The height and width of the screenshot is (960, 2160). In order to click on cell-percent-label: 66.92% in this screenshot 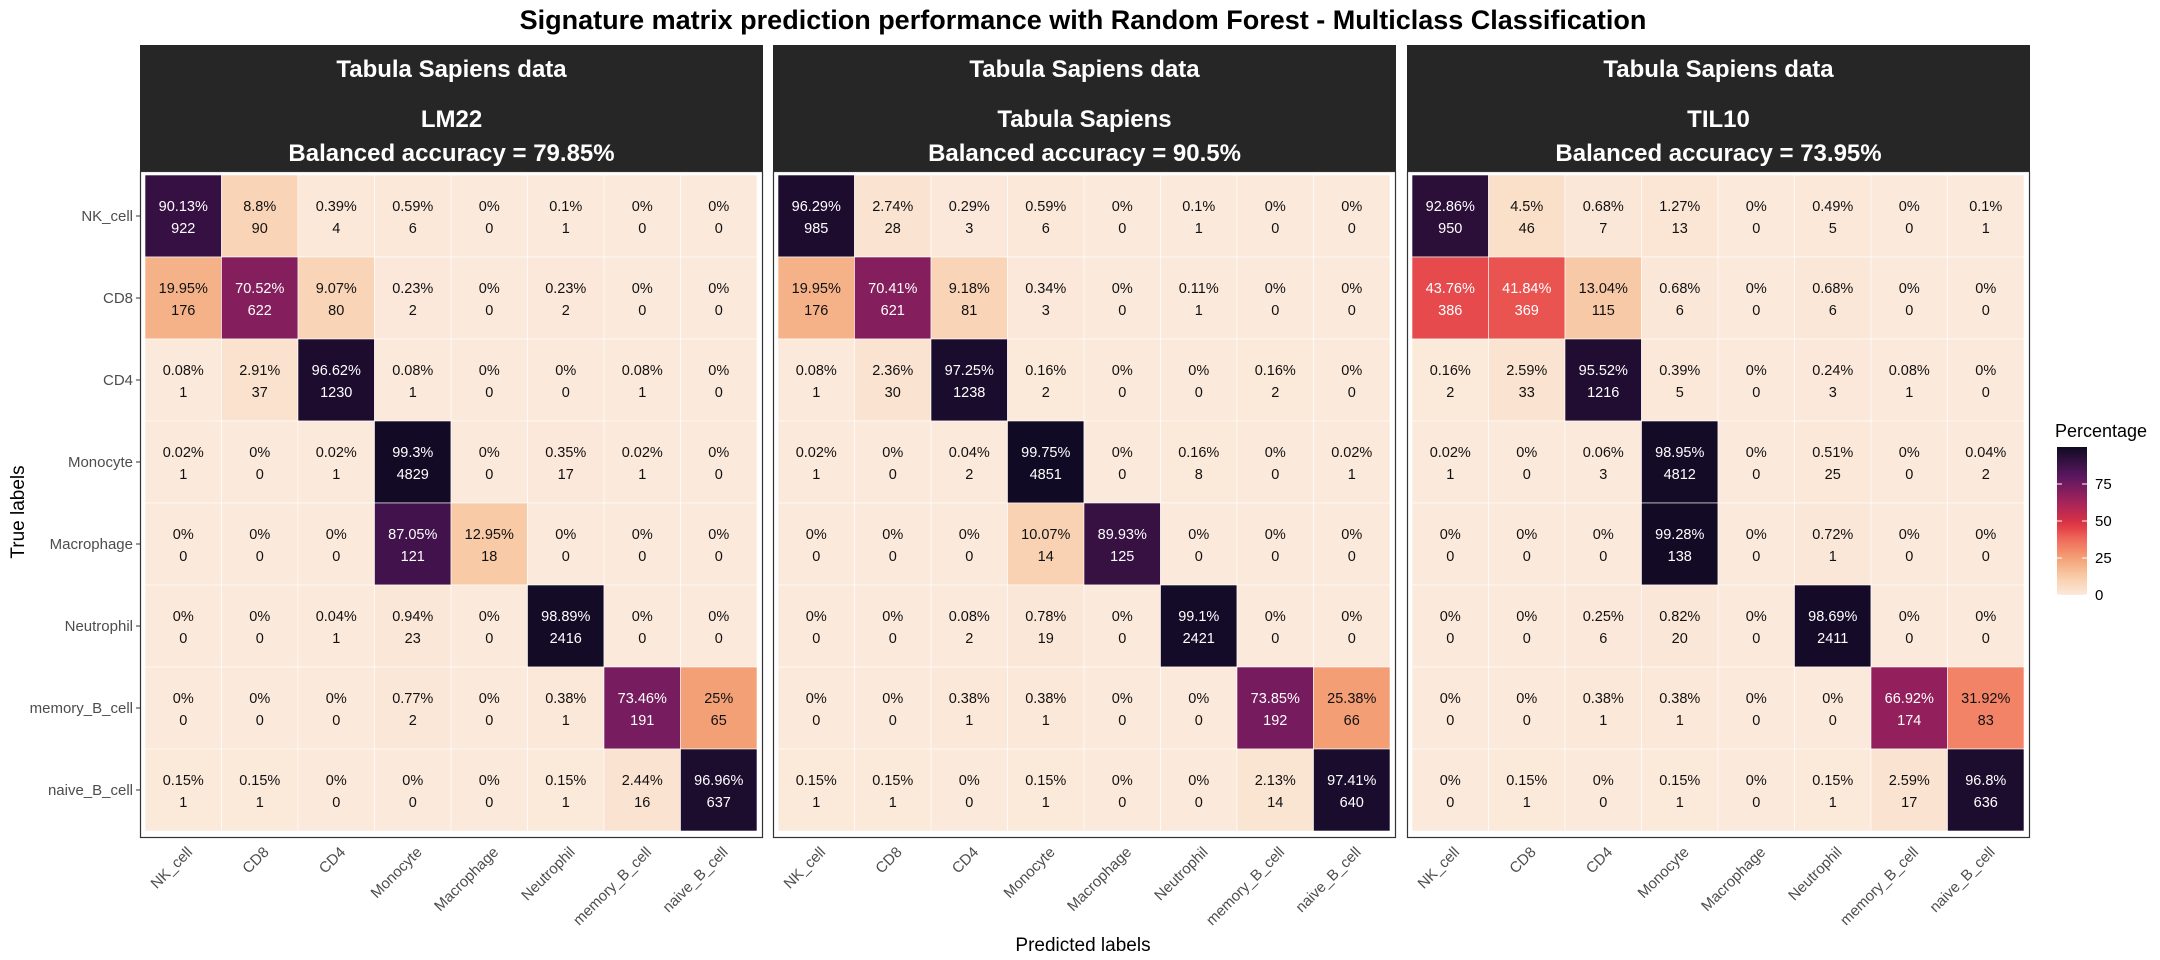, I will do `click(1909, 699)`.